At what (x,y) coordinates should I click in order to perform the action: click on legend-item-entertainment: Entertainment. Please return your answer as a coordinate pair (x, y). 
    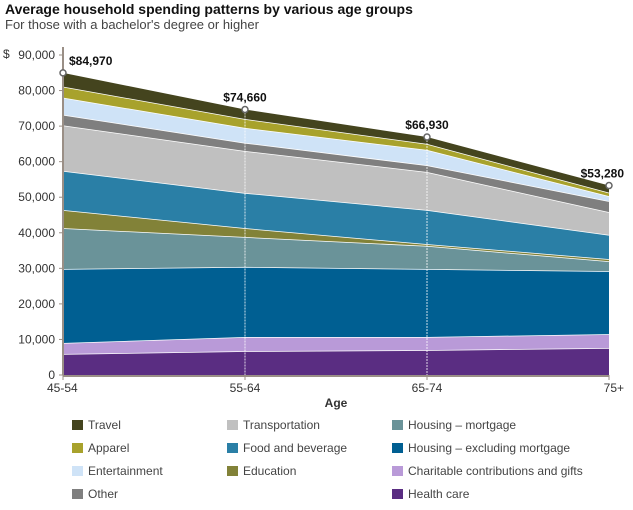
    Looking at the image, I should click on (117, 471).